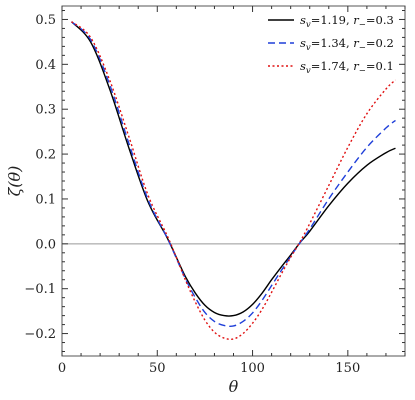 This screenshot has width=415, height=400. Describe the element at coordinates (45, 110) in the screenshot. I see `y-tick-label: 0.3` at that location.